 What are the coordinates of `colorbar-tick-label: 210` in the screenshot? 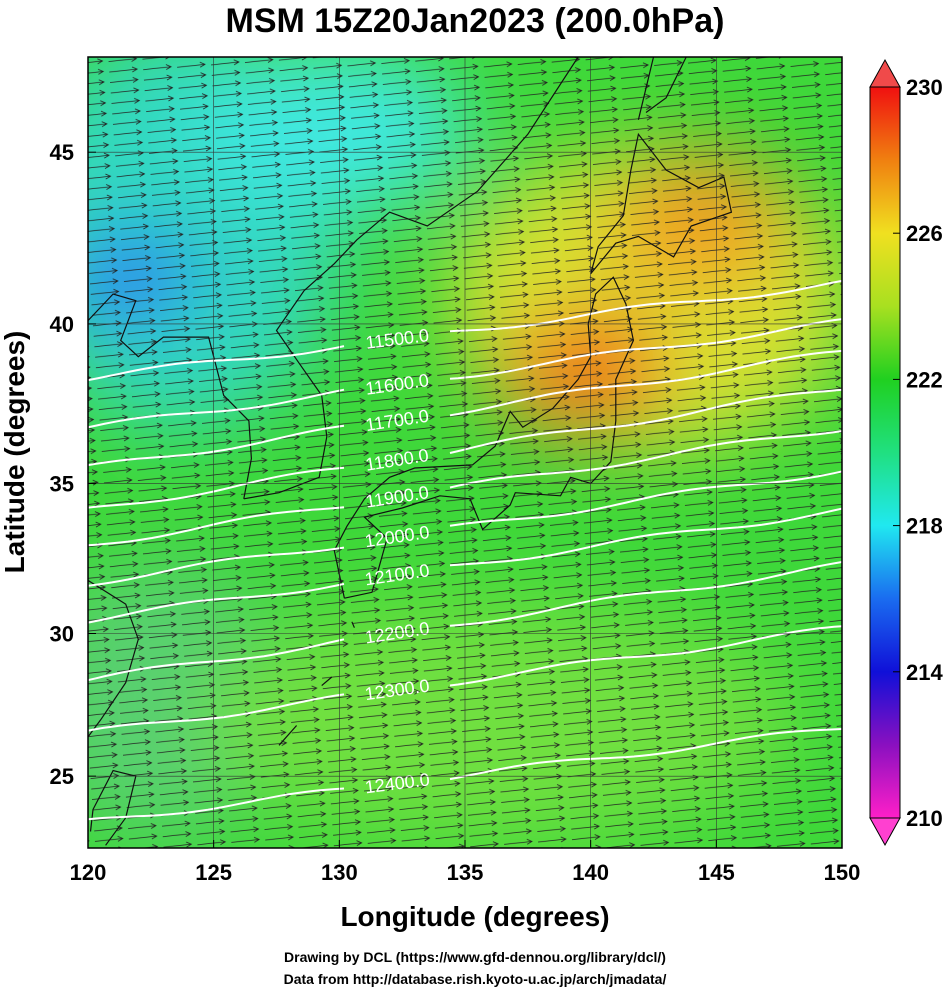 It's located at (924, 818).